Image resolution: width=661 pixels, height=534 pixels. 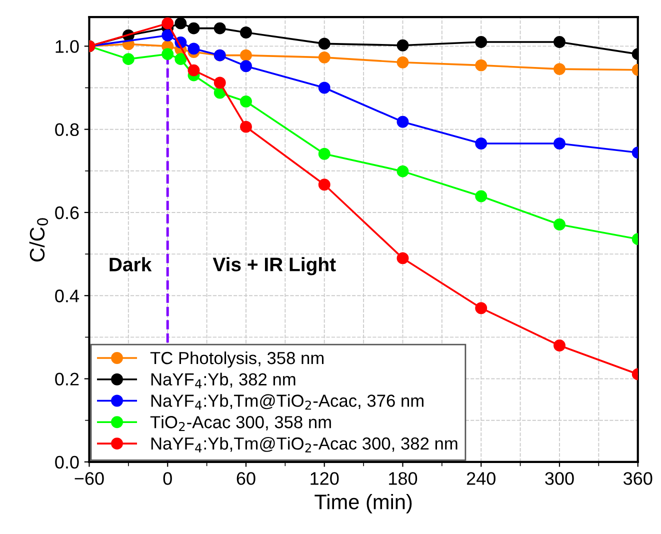 What do you see at coordinates (246, 478) in the screenshot?
I see `x-tick-label: 60` at bounding box center [246, 478].